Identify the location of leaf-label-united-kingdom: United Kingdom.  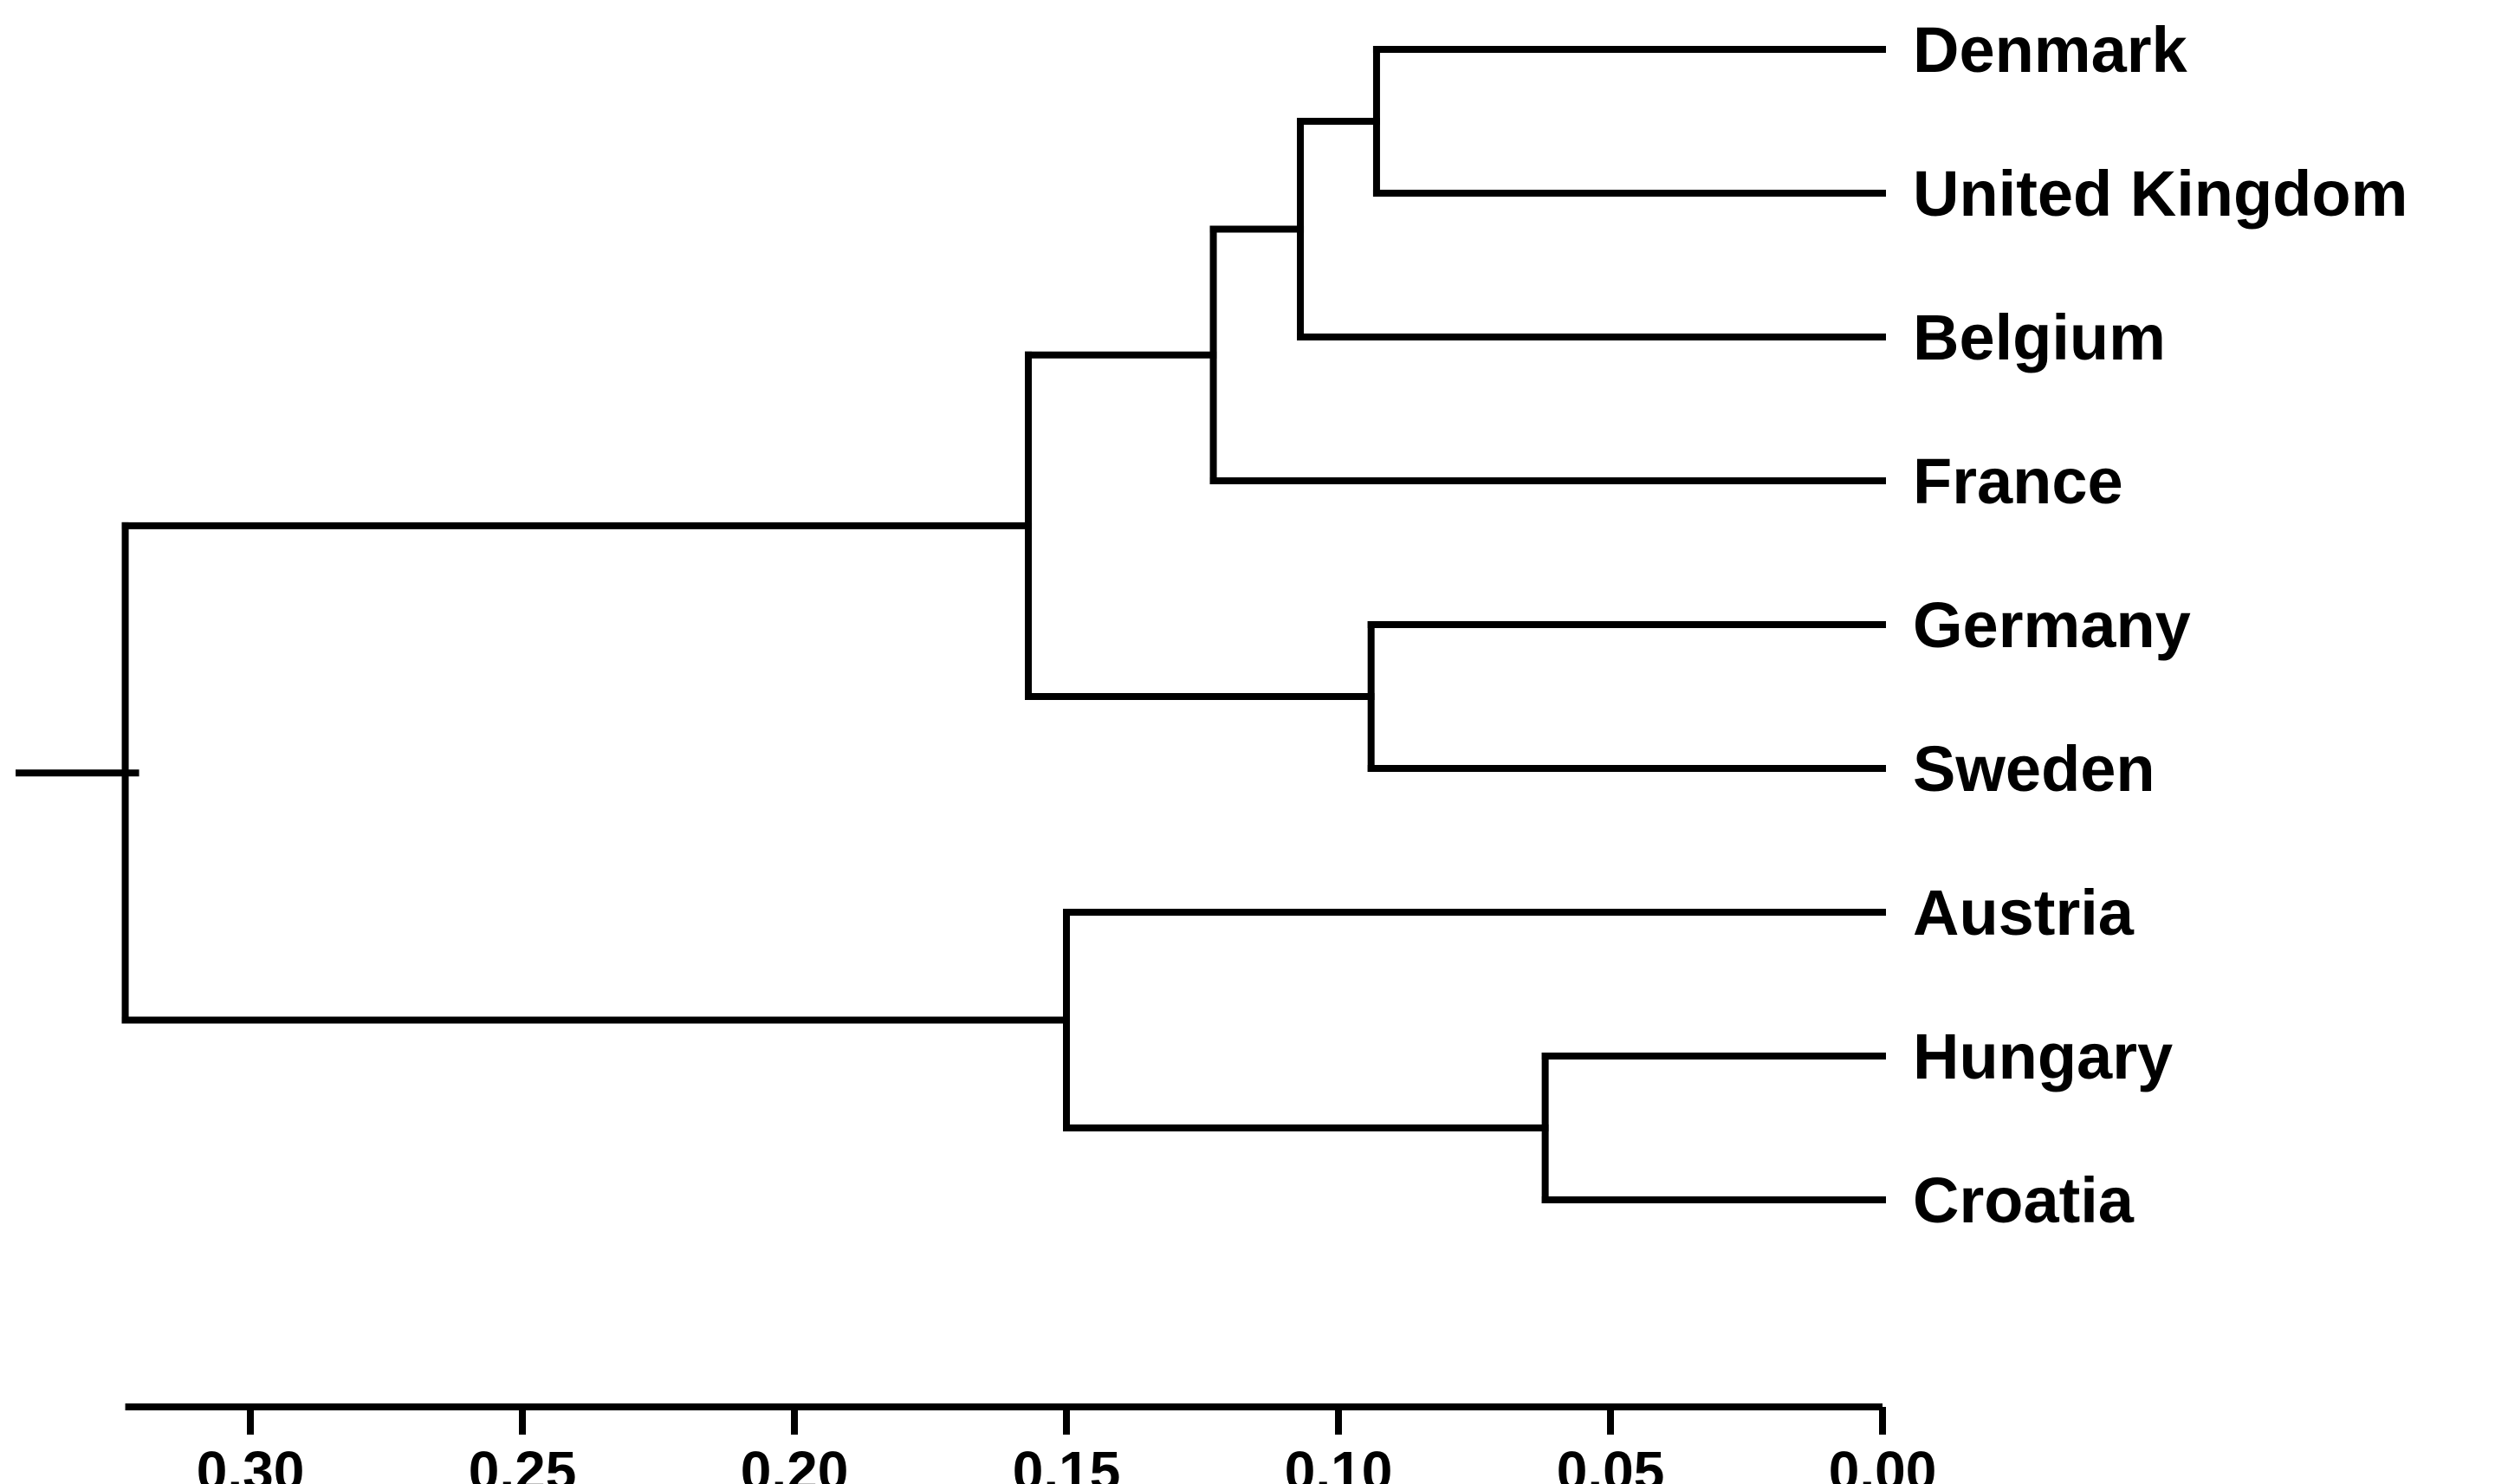
(2160, 194).